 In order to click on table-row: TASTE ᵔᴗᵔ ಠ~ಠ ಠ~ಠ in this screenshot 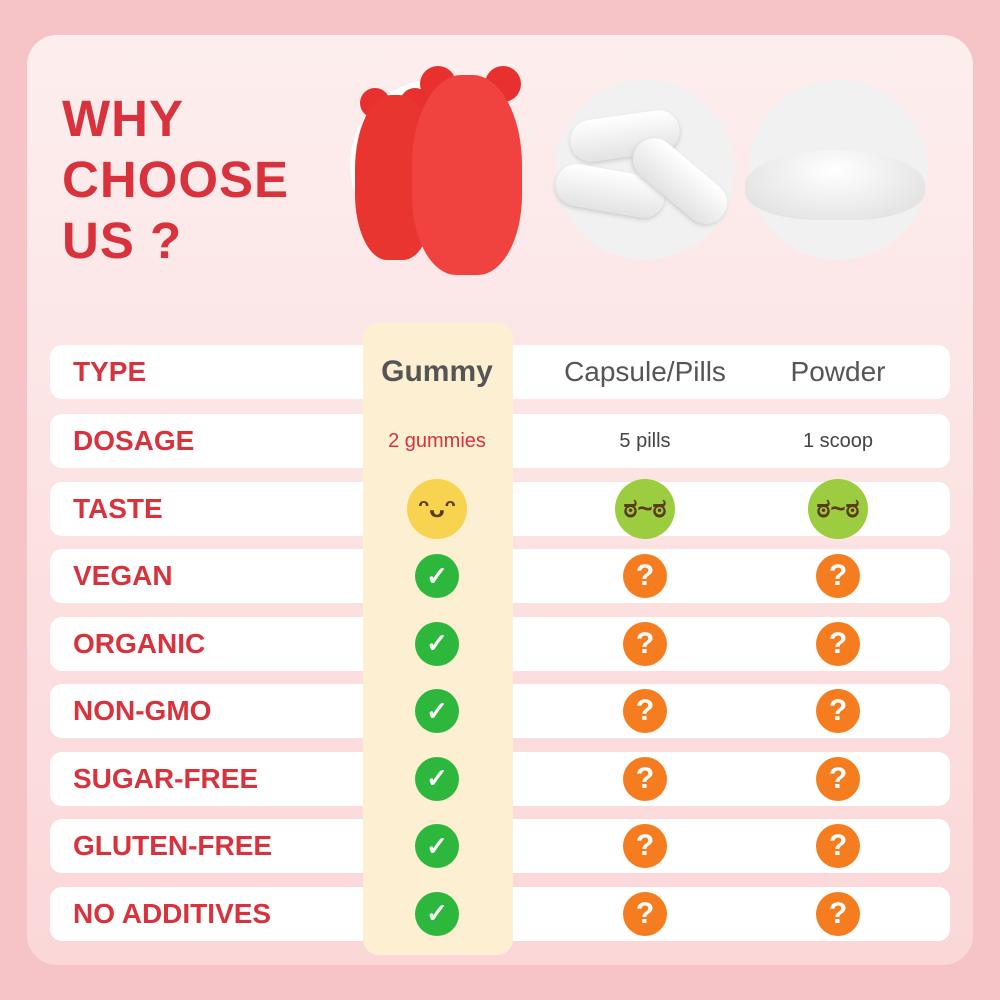, I will do `click(500, 508)`.